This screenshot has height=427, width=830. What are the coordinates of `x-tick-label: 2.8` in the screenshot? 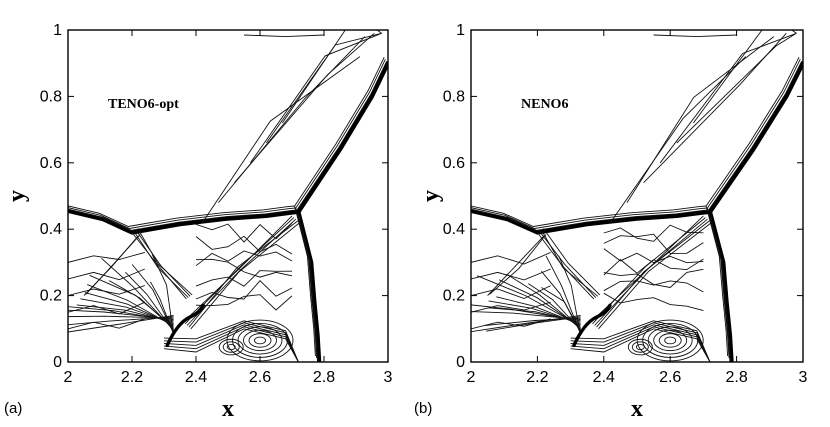 It's located at (324, 377).